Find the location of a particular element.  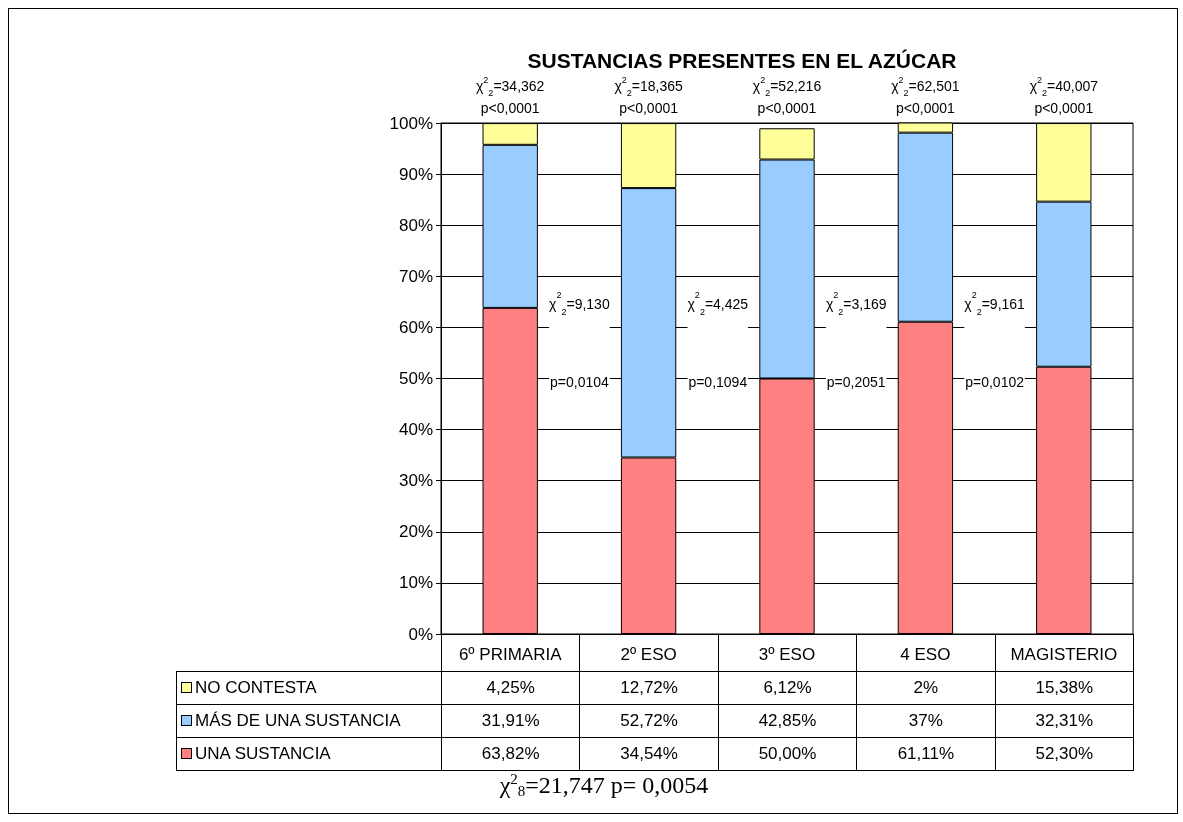

y-tick-label: 10% is located at coordinates (415, 583).